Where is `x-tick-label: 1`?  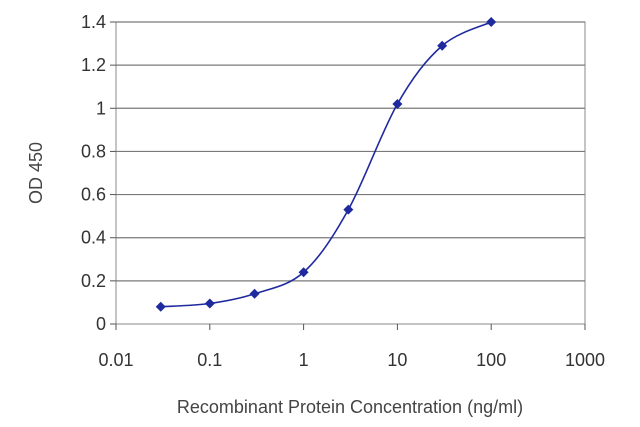
x-tick-label: 1 is located at coordinates (304, 360).